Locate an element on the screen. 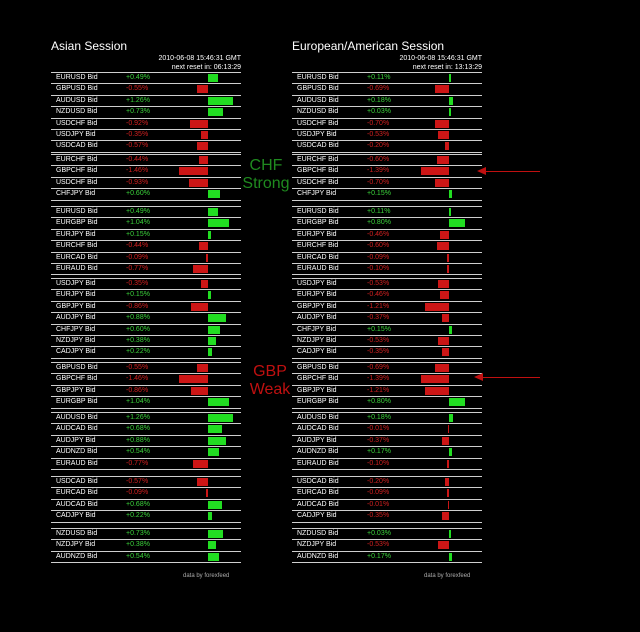 The width and height of the screenshot is (640, 632). pair-change: -0.53% is located at coordinates (378, 340).